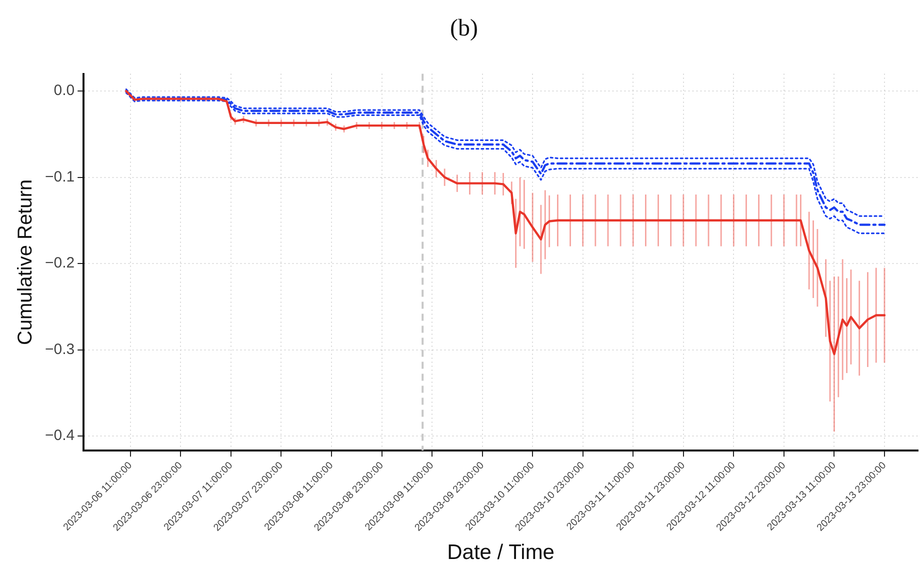 The image size is (920, 575). Describe the element at coordinates (59, 435) in the screenshot. I see `y-tick-label: −0.4` at that location.